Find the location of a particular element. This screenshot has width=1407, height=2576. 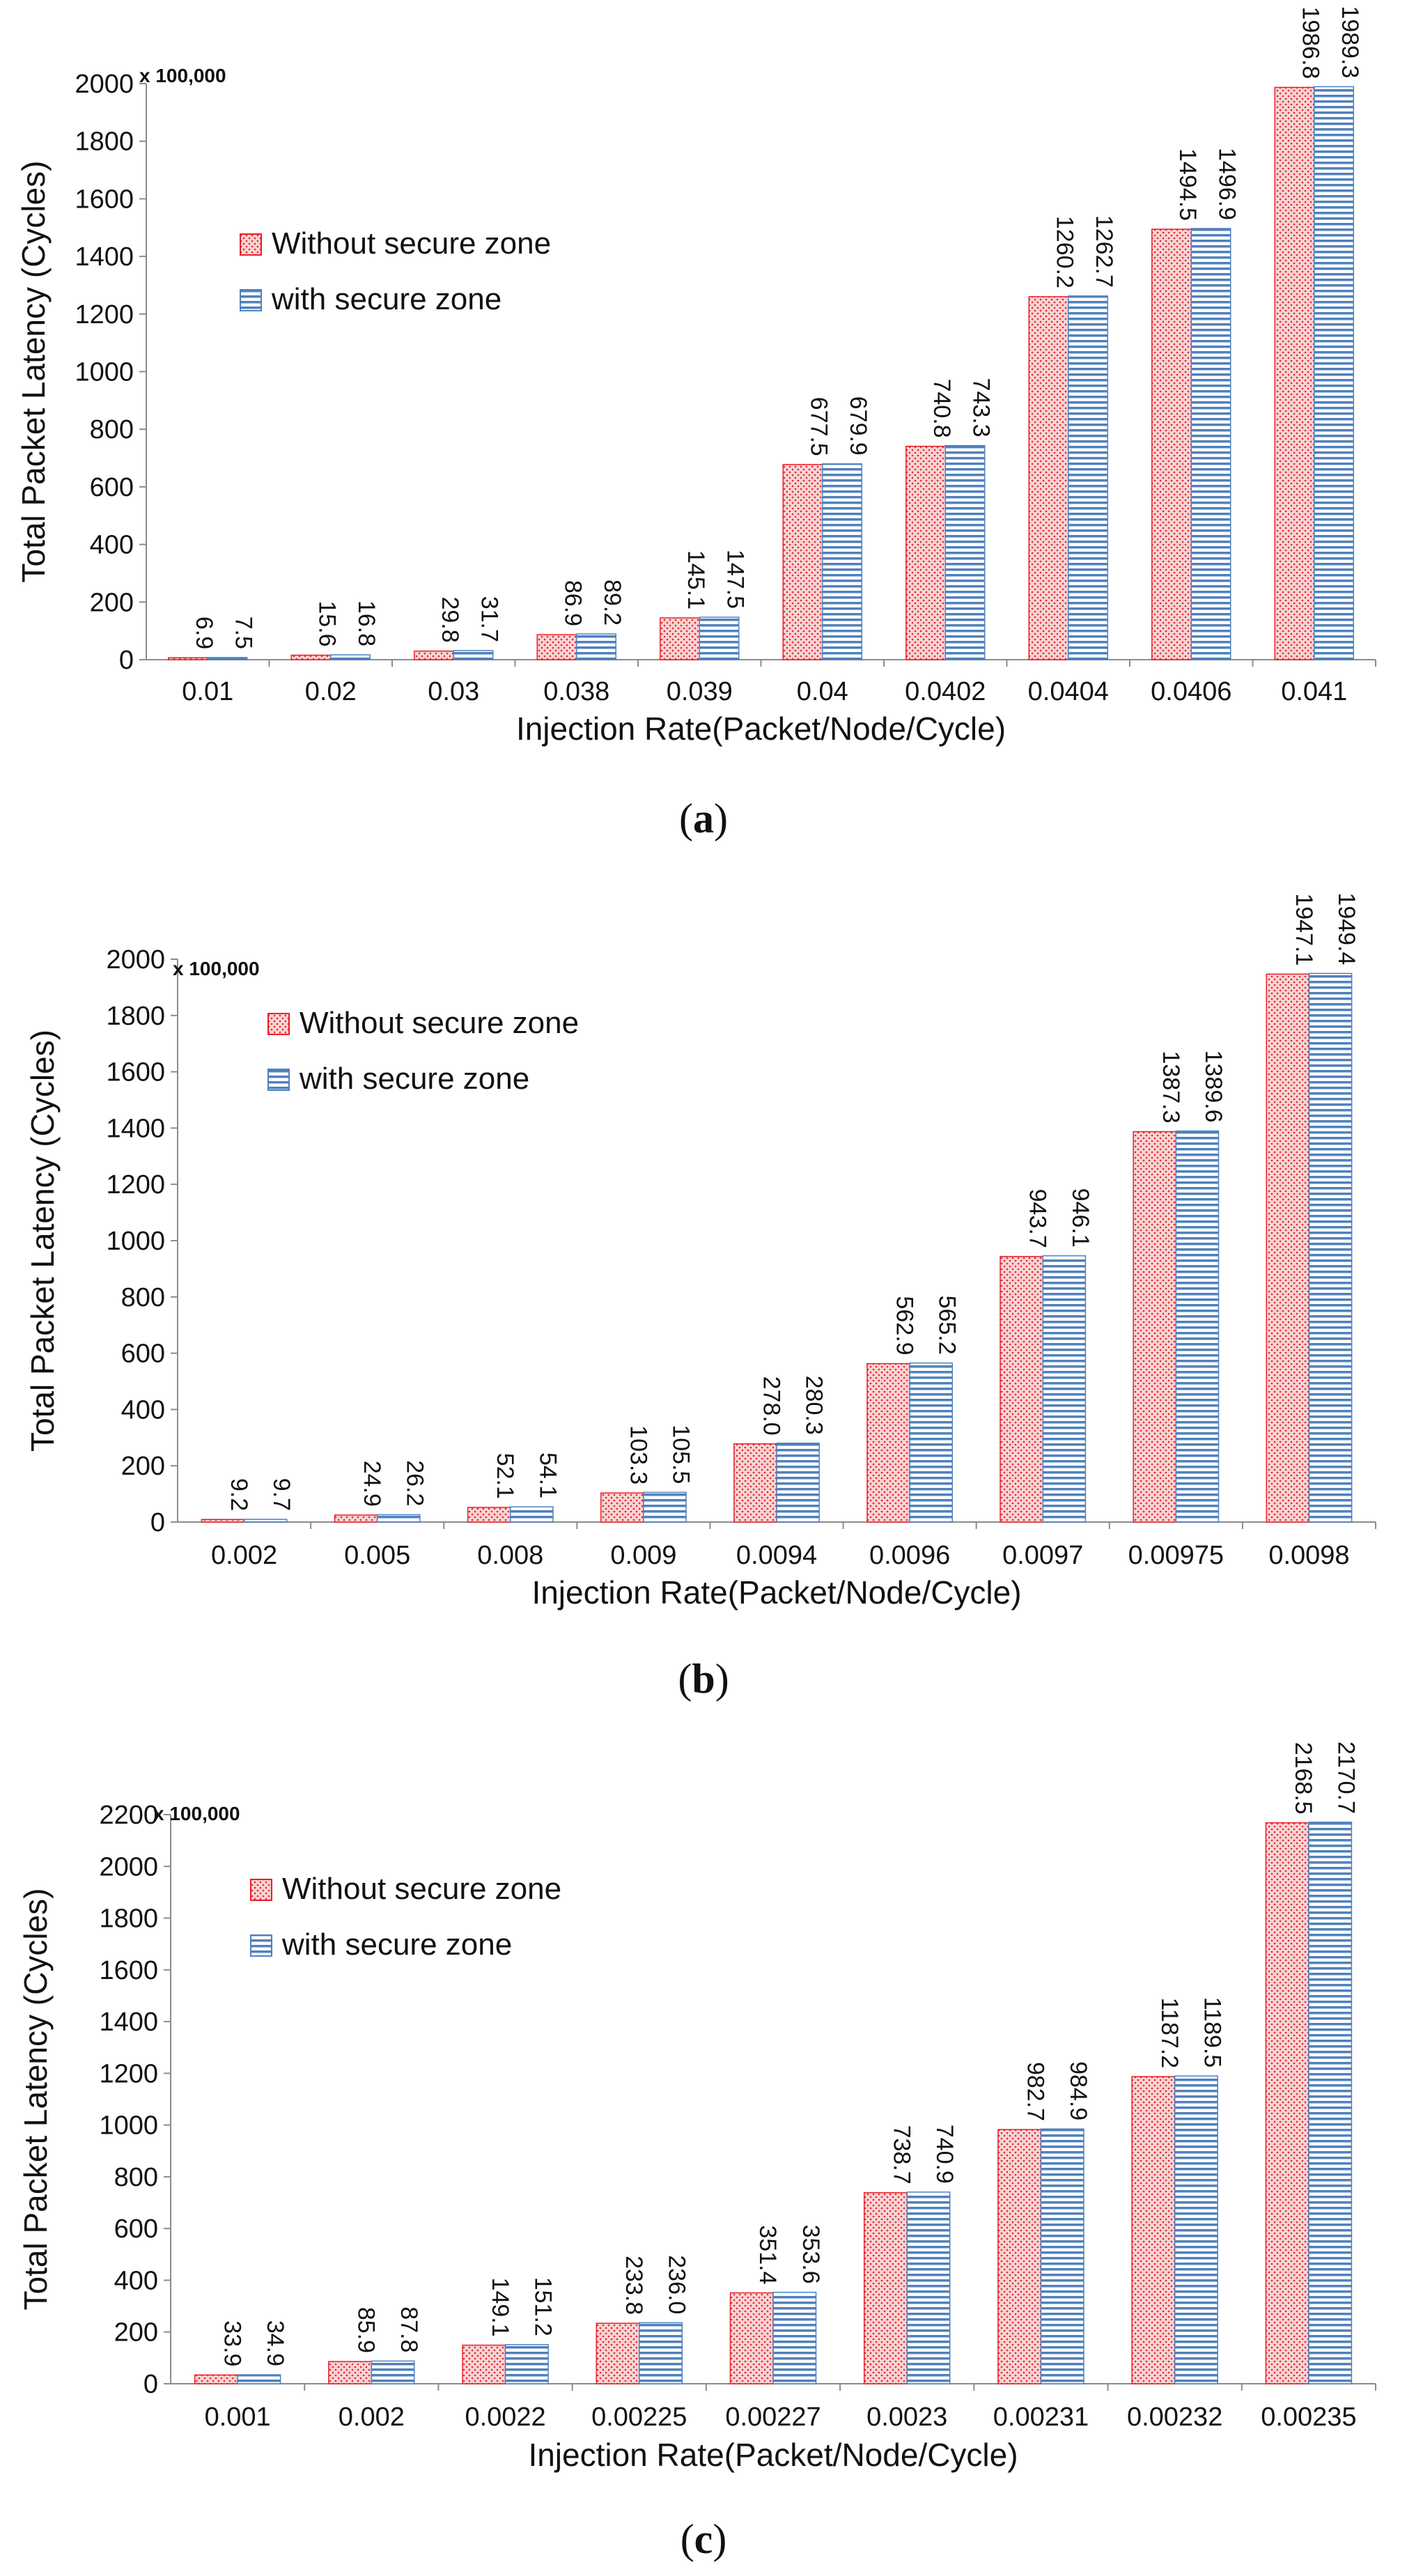

data-label: 1187.2 is located at coordinates (1169, 2033).